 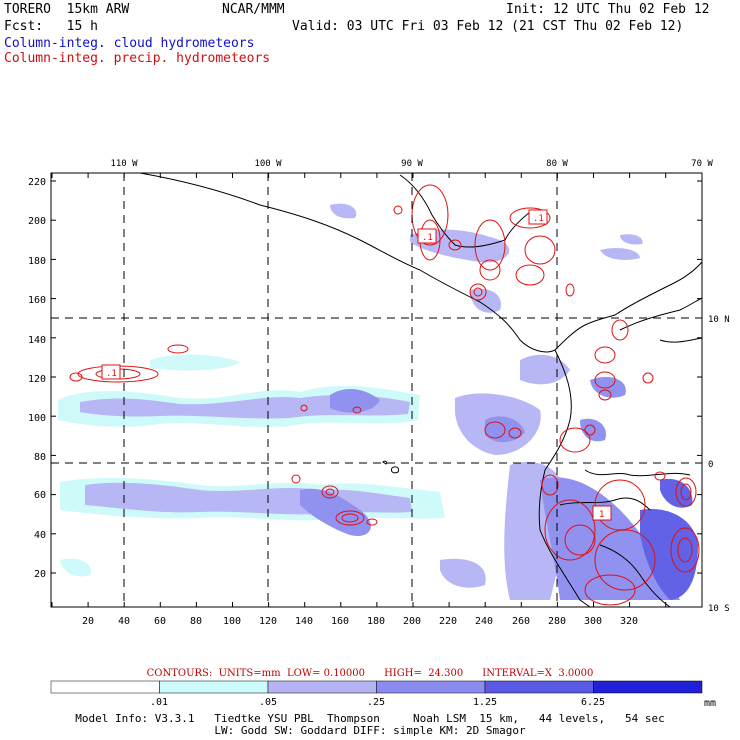 I want to click on scale-label: 6.25, so click(x=593, y=702).